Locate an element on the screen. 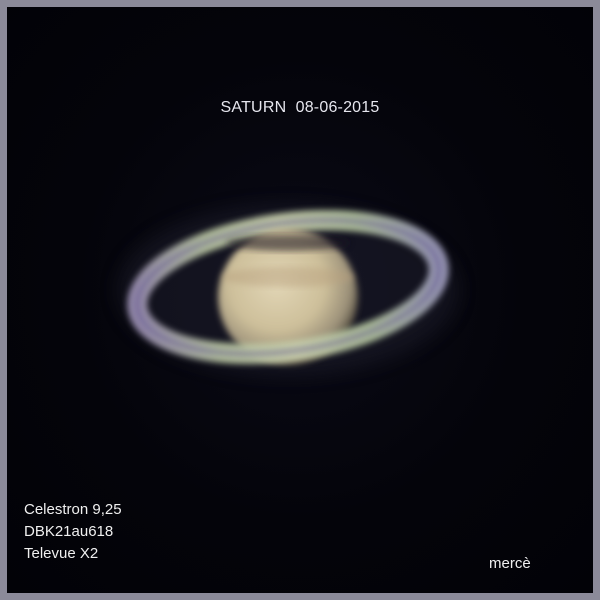  ring-front is located at coordinates (288, 318).